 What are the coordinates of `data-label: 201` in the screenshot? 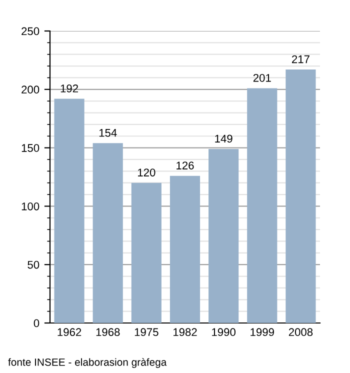 It's located at (262, 78).